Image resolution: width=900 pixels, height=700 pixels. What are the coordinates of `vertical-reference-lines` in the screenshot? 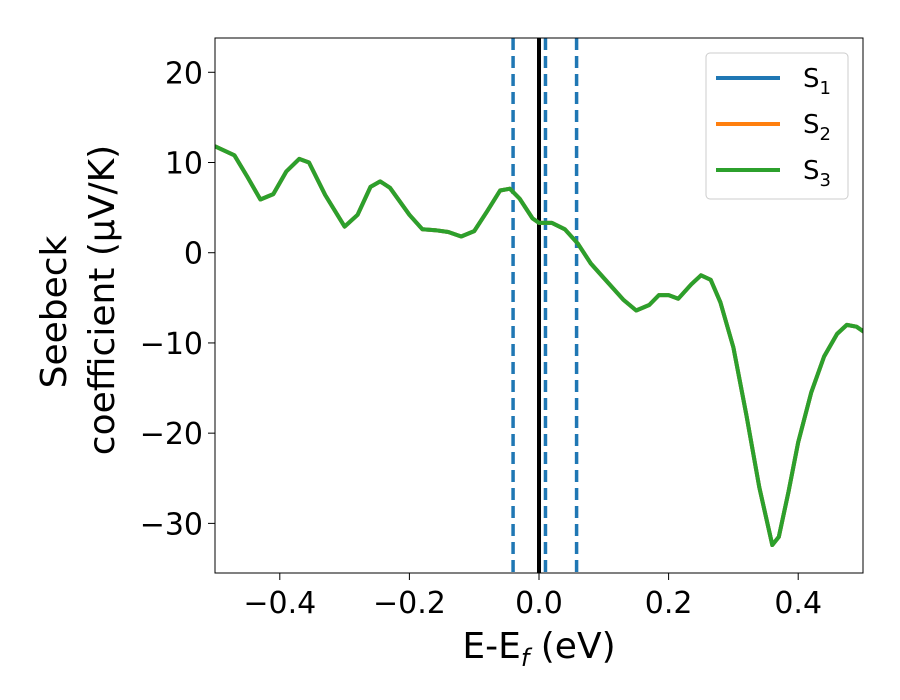 It's located at (545, 305).